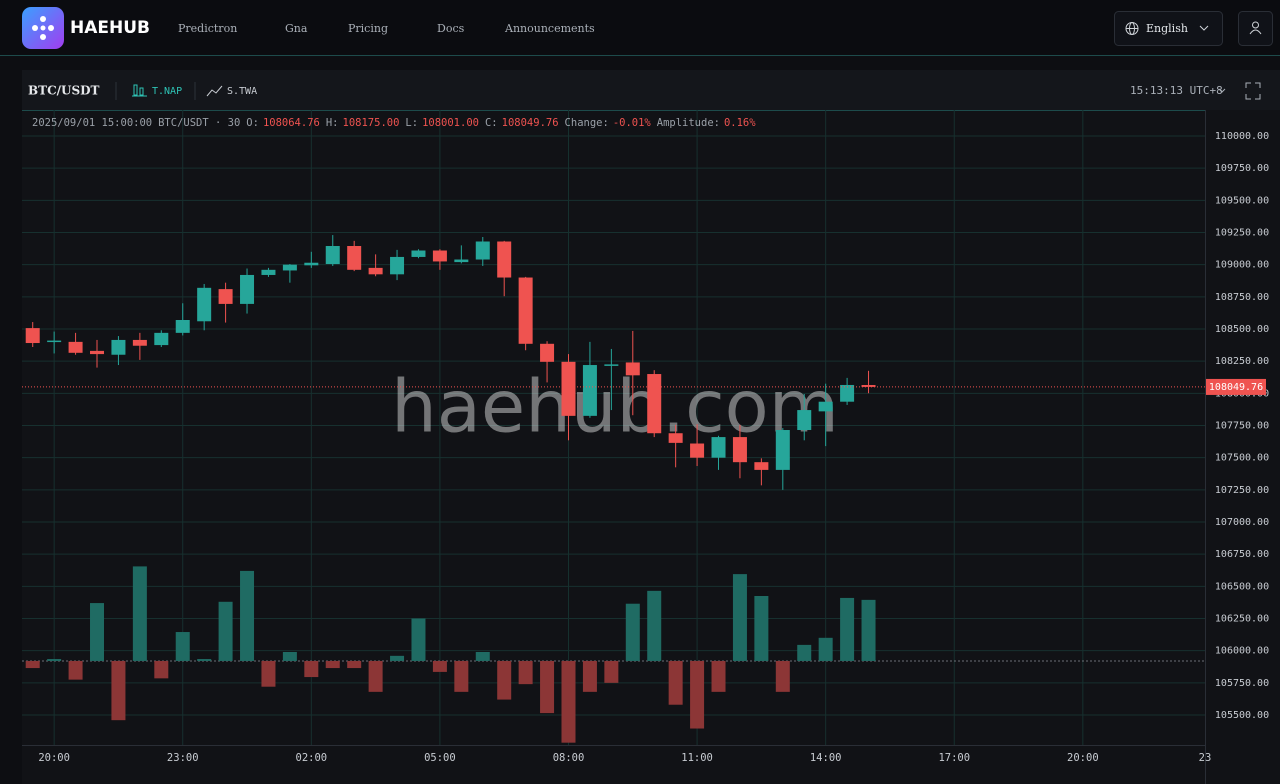 The image size is (1280, 784). Describe the element at coordinates (214, 91) in the screenshot. I see `indicator-icon` at that location.